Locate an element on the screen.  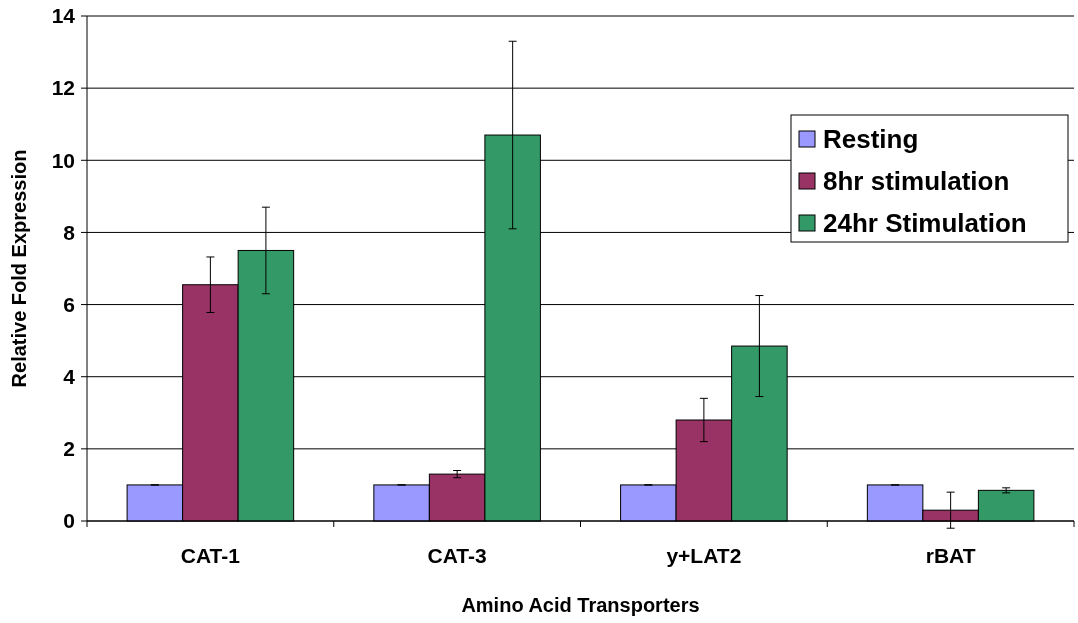
y-tick-label: 14 is located at coordinates (63, 16).